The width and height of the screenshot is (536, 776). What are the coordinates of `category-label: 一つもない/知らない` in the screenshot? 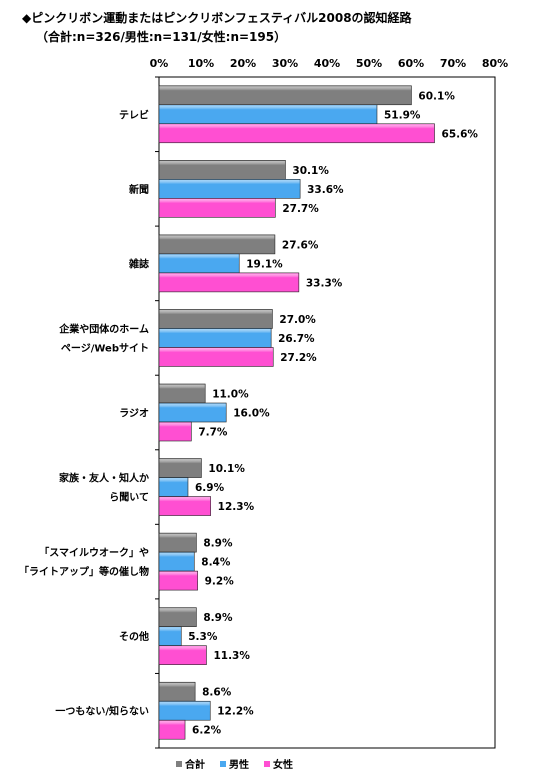 It's located at (102, 711).